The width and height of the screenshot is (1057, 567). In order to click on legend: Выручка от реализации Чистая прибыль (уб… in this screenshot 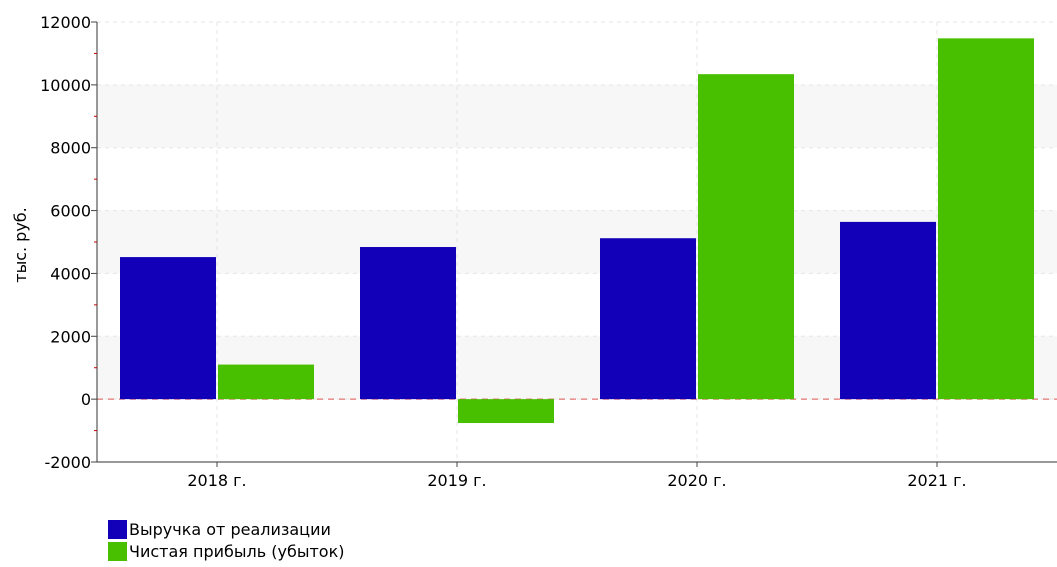, I will do `click(226, 540)`.